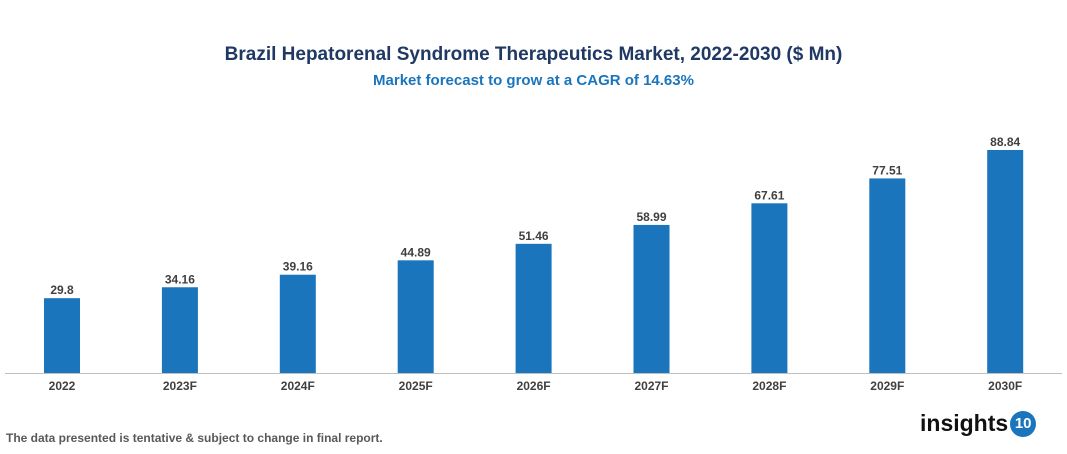 The image size is (1067, 454). Describe the element at coordinates (180, 279) in the screenshot. I see `data-label: 34.16` at that location.